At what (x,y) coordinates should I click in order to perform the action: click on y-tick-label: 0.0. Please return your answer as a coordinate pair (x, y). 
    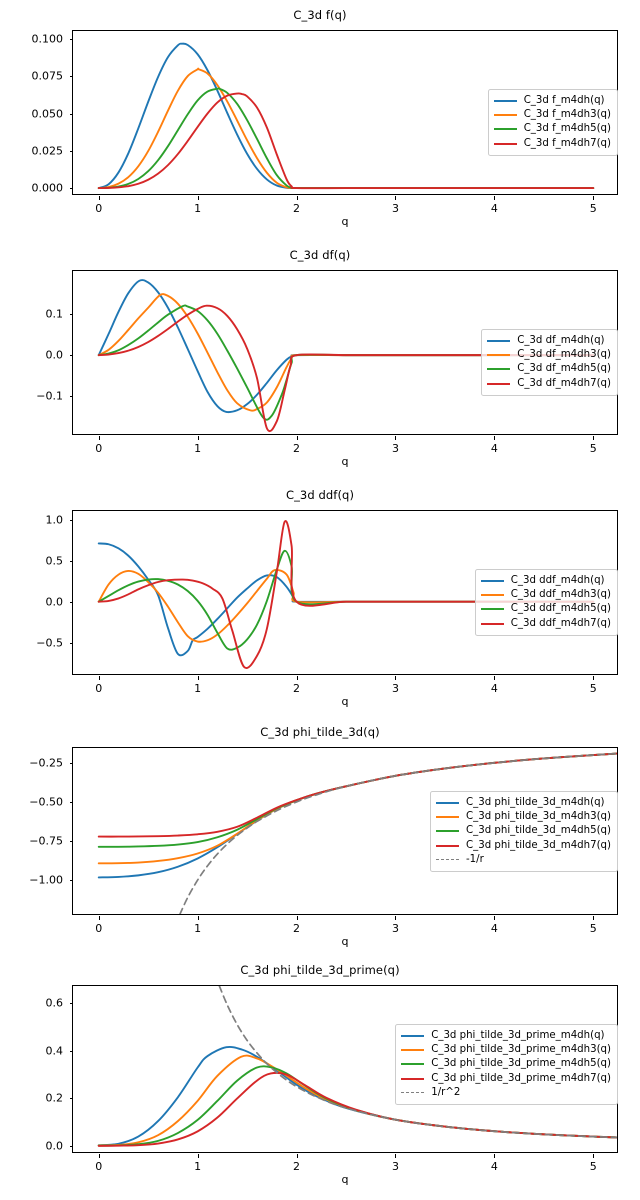
    Looking at the image, I should click on (54, 602).